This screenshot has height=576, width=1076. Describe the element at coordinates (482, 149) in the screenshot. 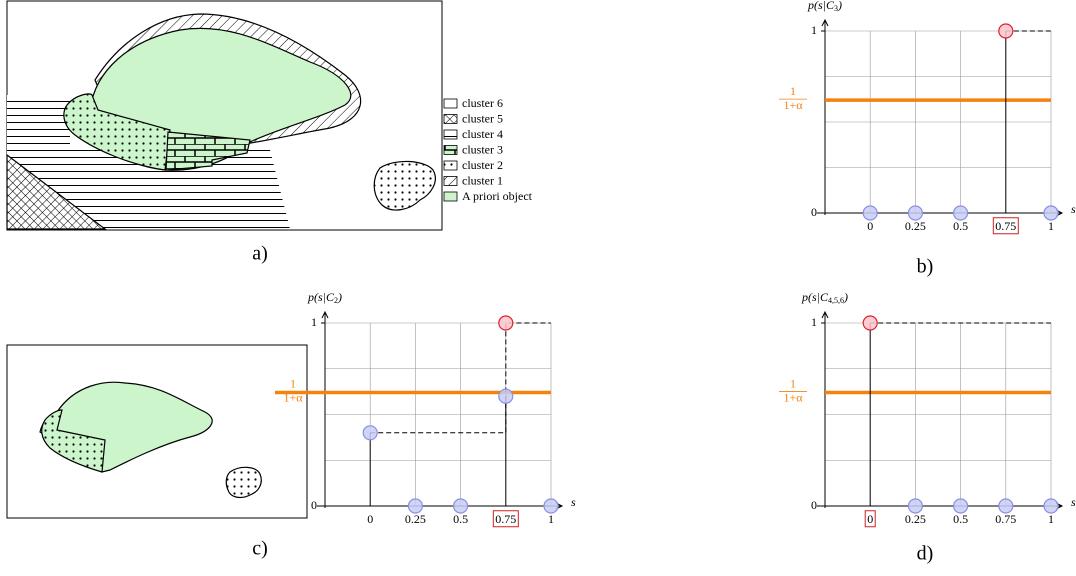

I see `legend-label: cluster 3` at that location.